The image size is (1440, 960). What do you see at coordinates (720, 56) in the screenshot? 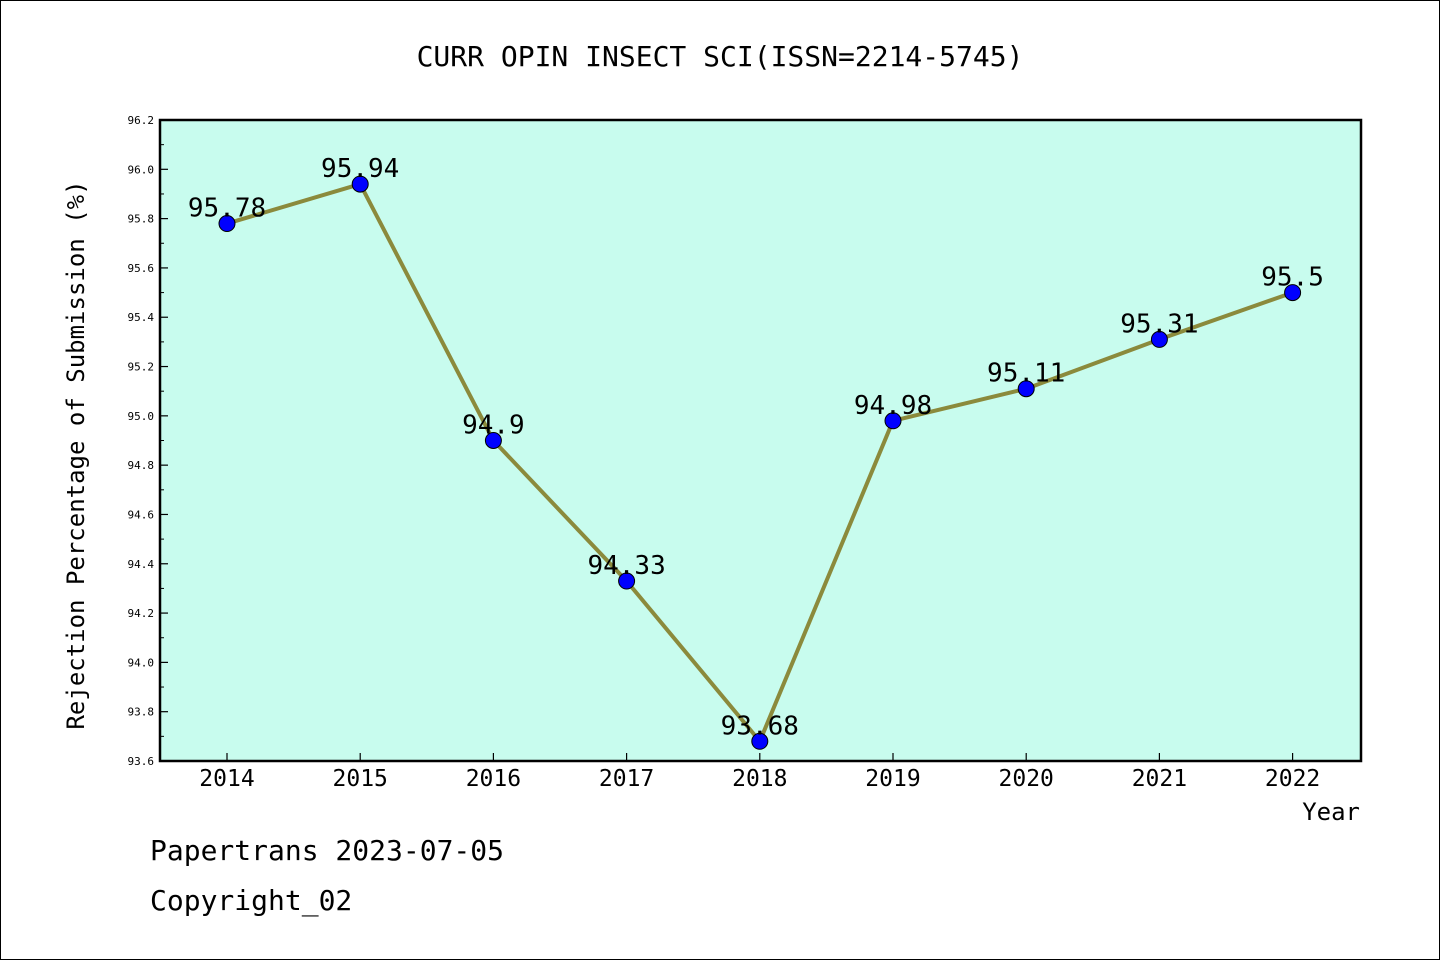
I see `chart-title: CURR OPIN INSECT SCI(ISSN=2214-5745)` at bounding box center [720, 56].